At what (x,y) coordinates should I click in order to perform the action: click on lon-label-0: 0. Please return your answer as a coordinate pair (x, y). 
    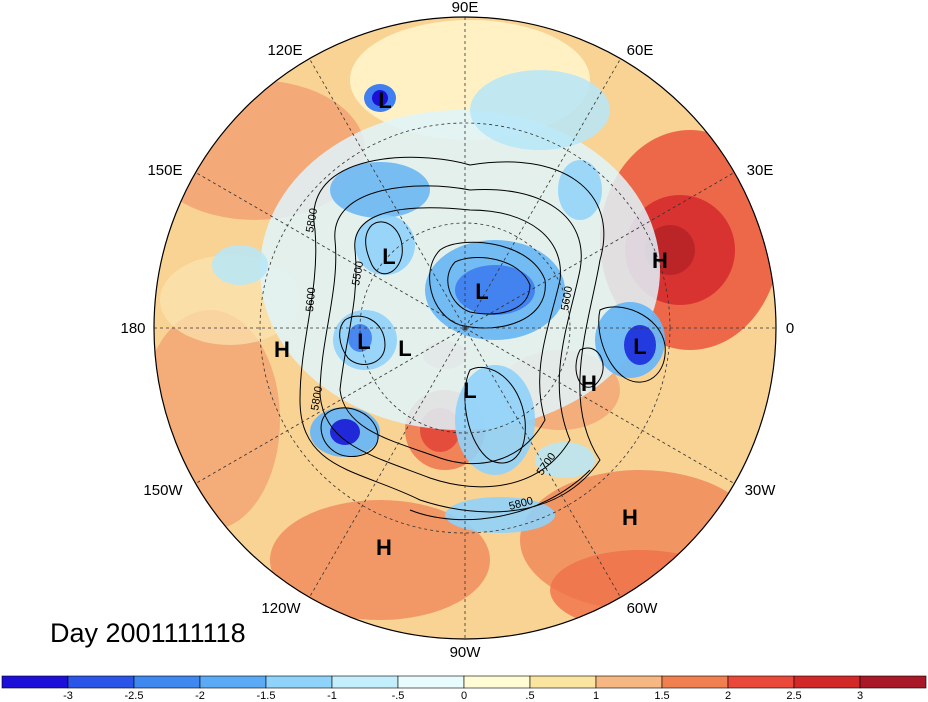
    Looking at the image, I should click on (790, 328).